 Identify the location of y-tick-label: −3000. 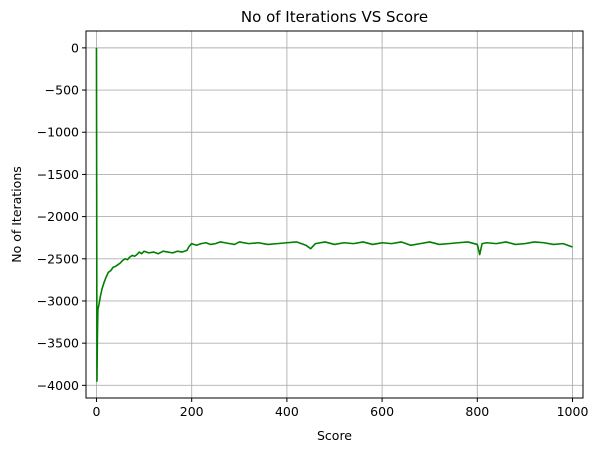
(58, 300).